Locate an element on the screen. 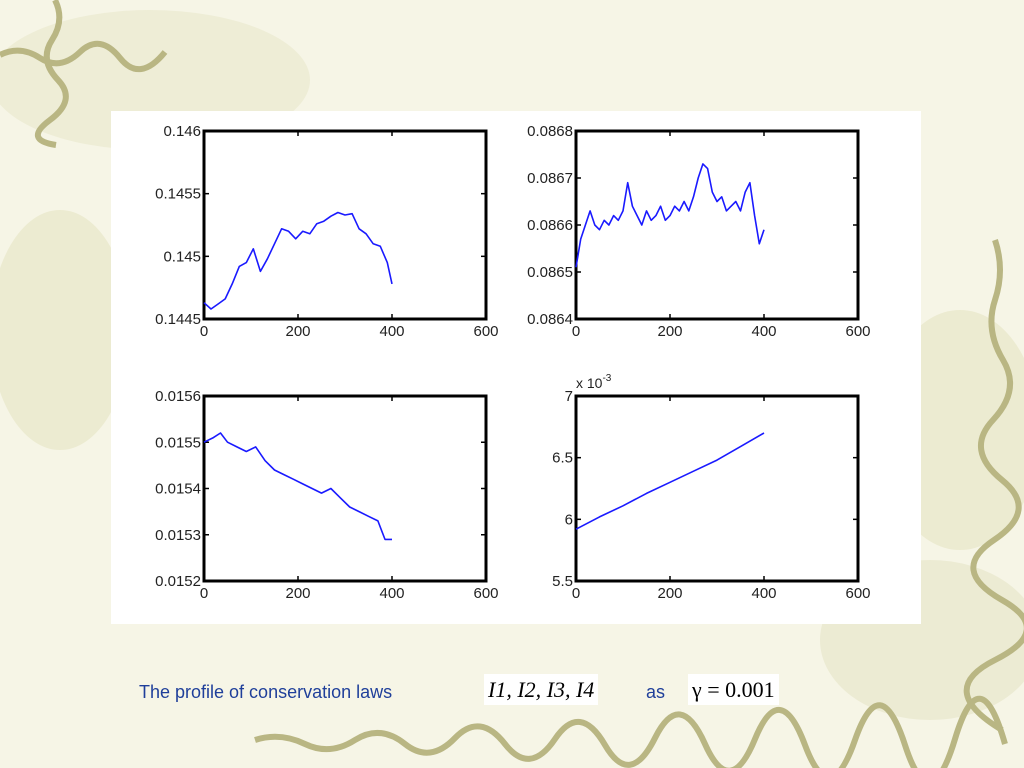 This screenshot has height=768, width=1024. plot-3-frame is located at coordinates (345, 488).